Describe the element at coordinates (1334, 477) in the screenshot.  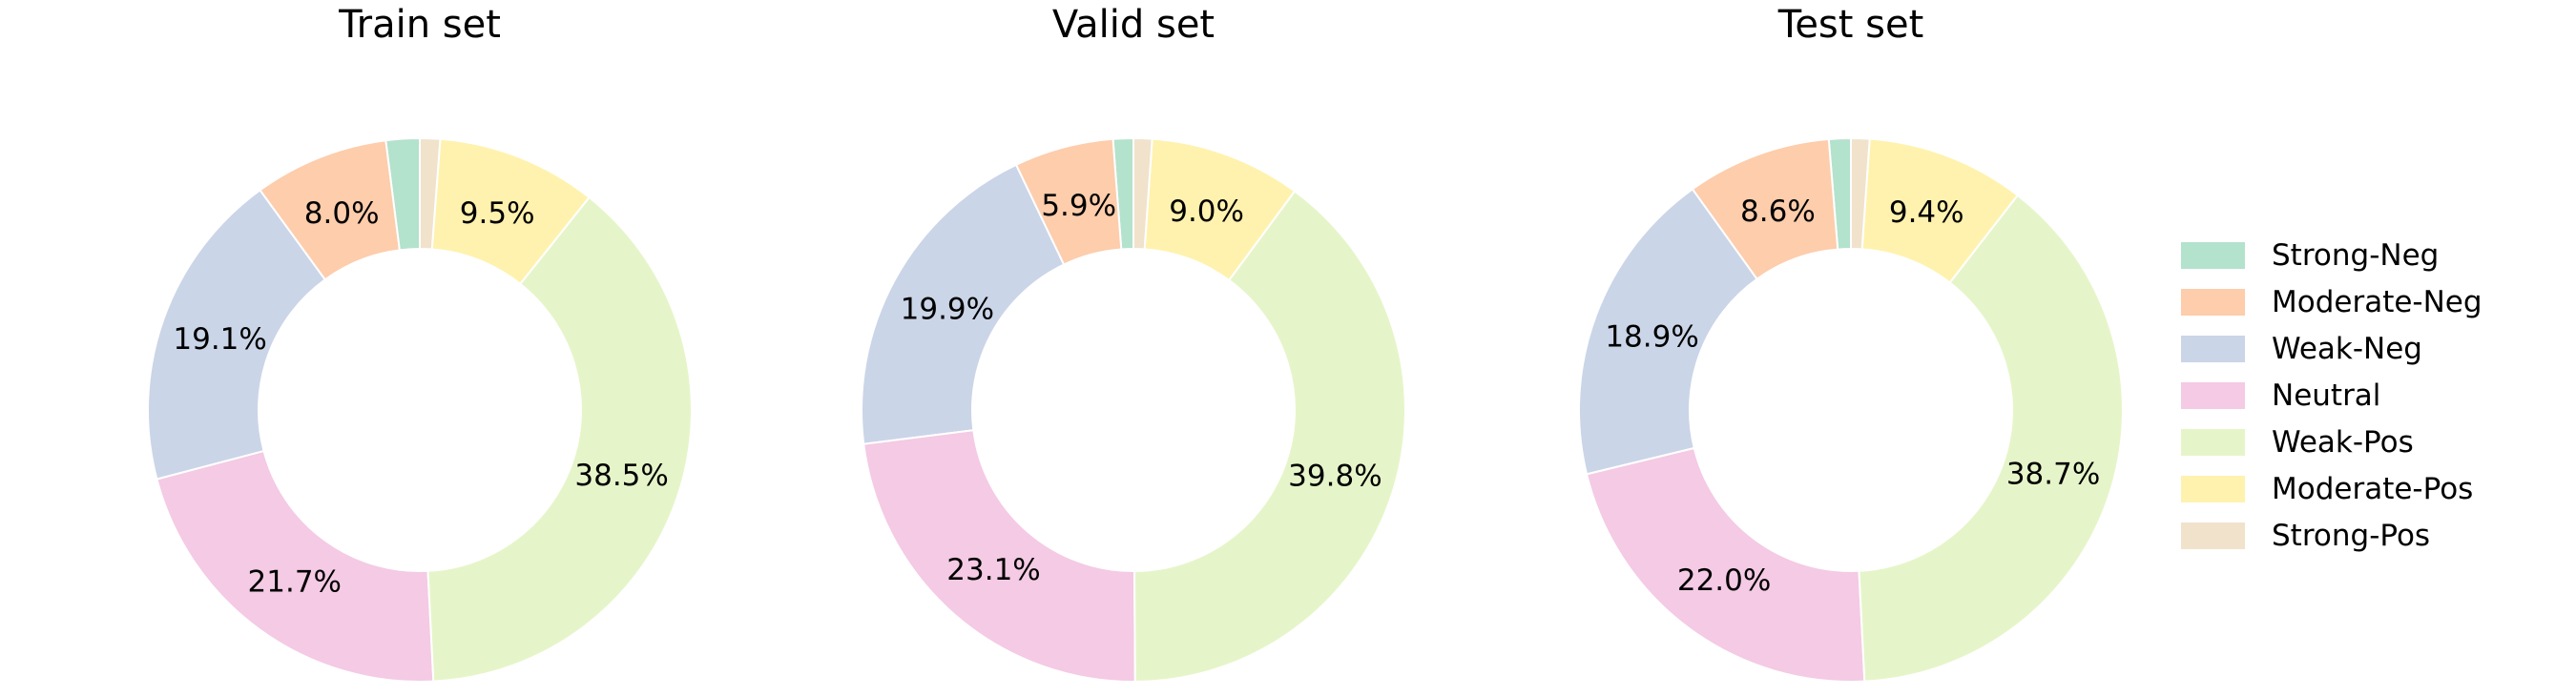
I see `pct-label-weak-pos: 39.8%` at that location.